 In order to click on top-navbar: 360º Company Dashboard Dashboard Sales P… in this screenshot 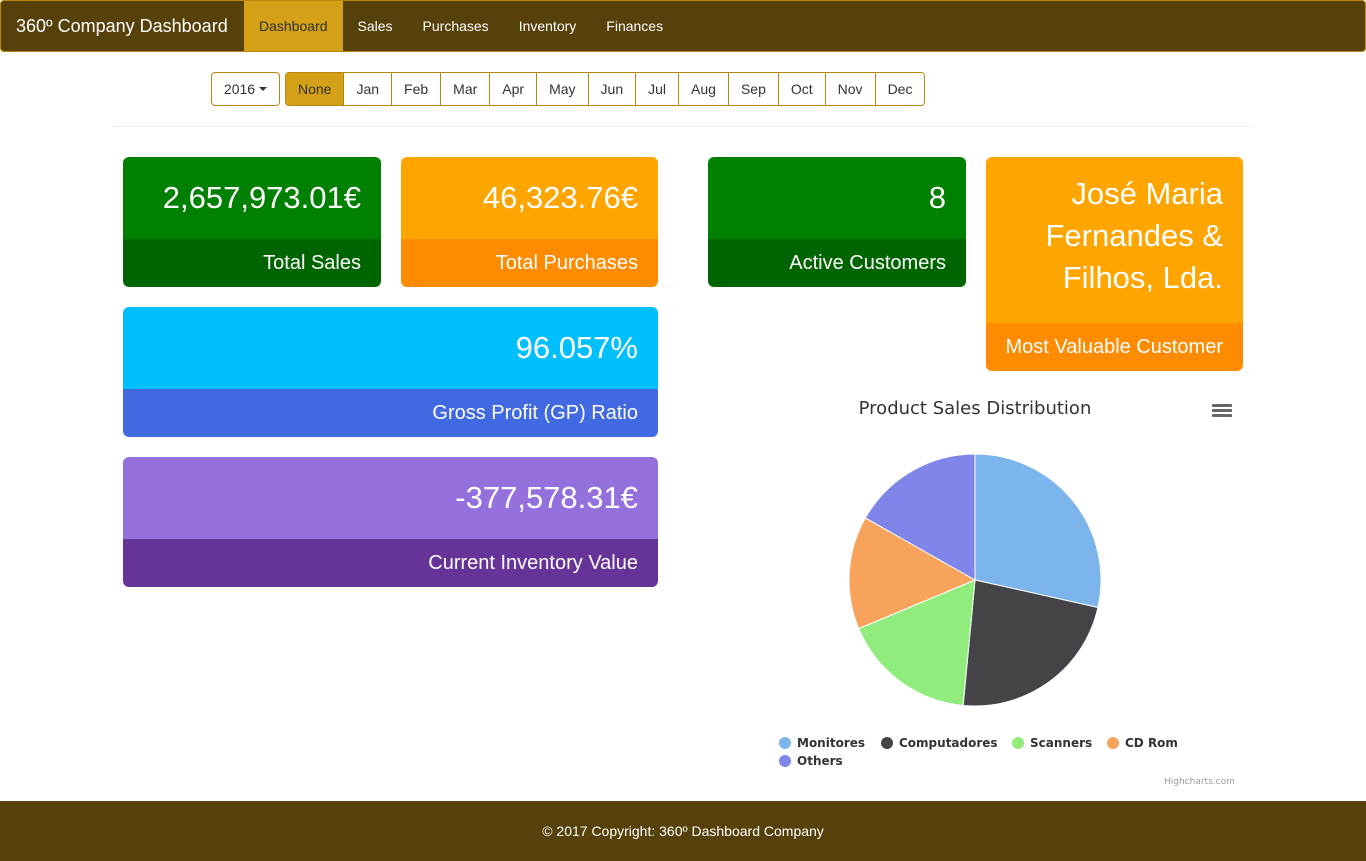, I will do `click(683, 26)`.